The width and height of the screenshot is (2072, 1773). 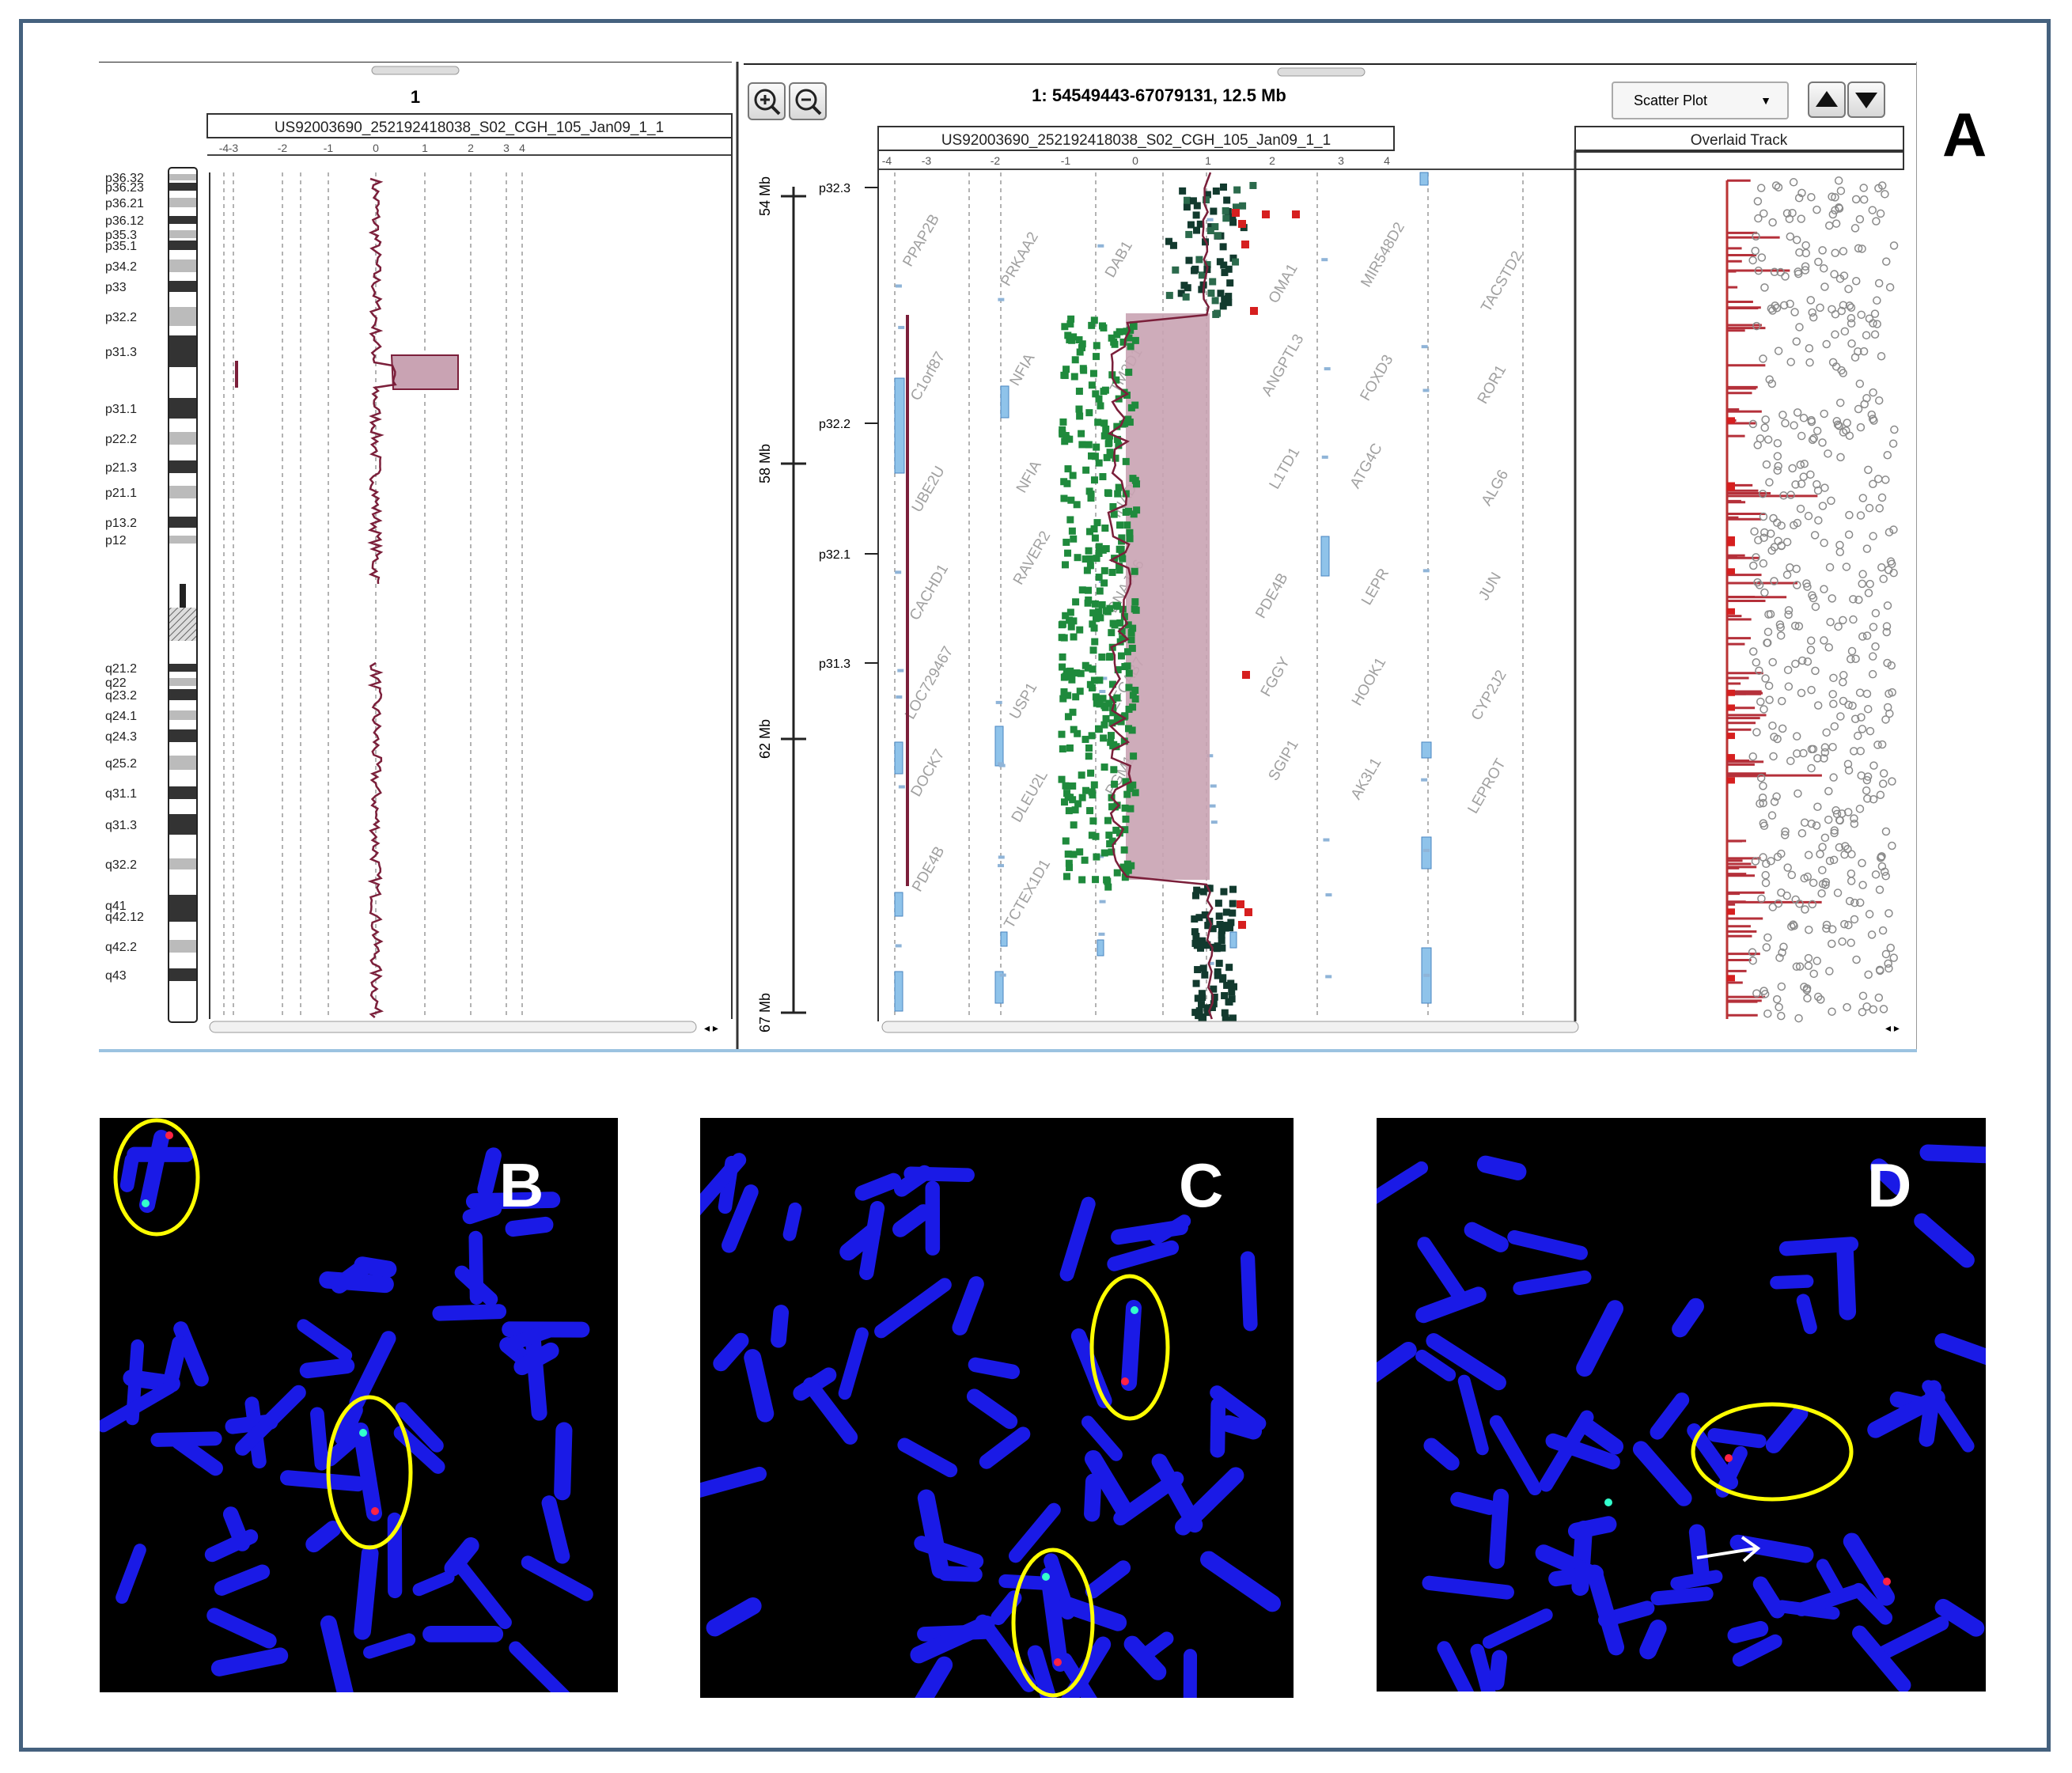 I want to click on gene-label: PDE4B, so click(x=1271, y=595).